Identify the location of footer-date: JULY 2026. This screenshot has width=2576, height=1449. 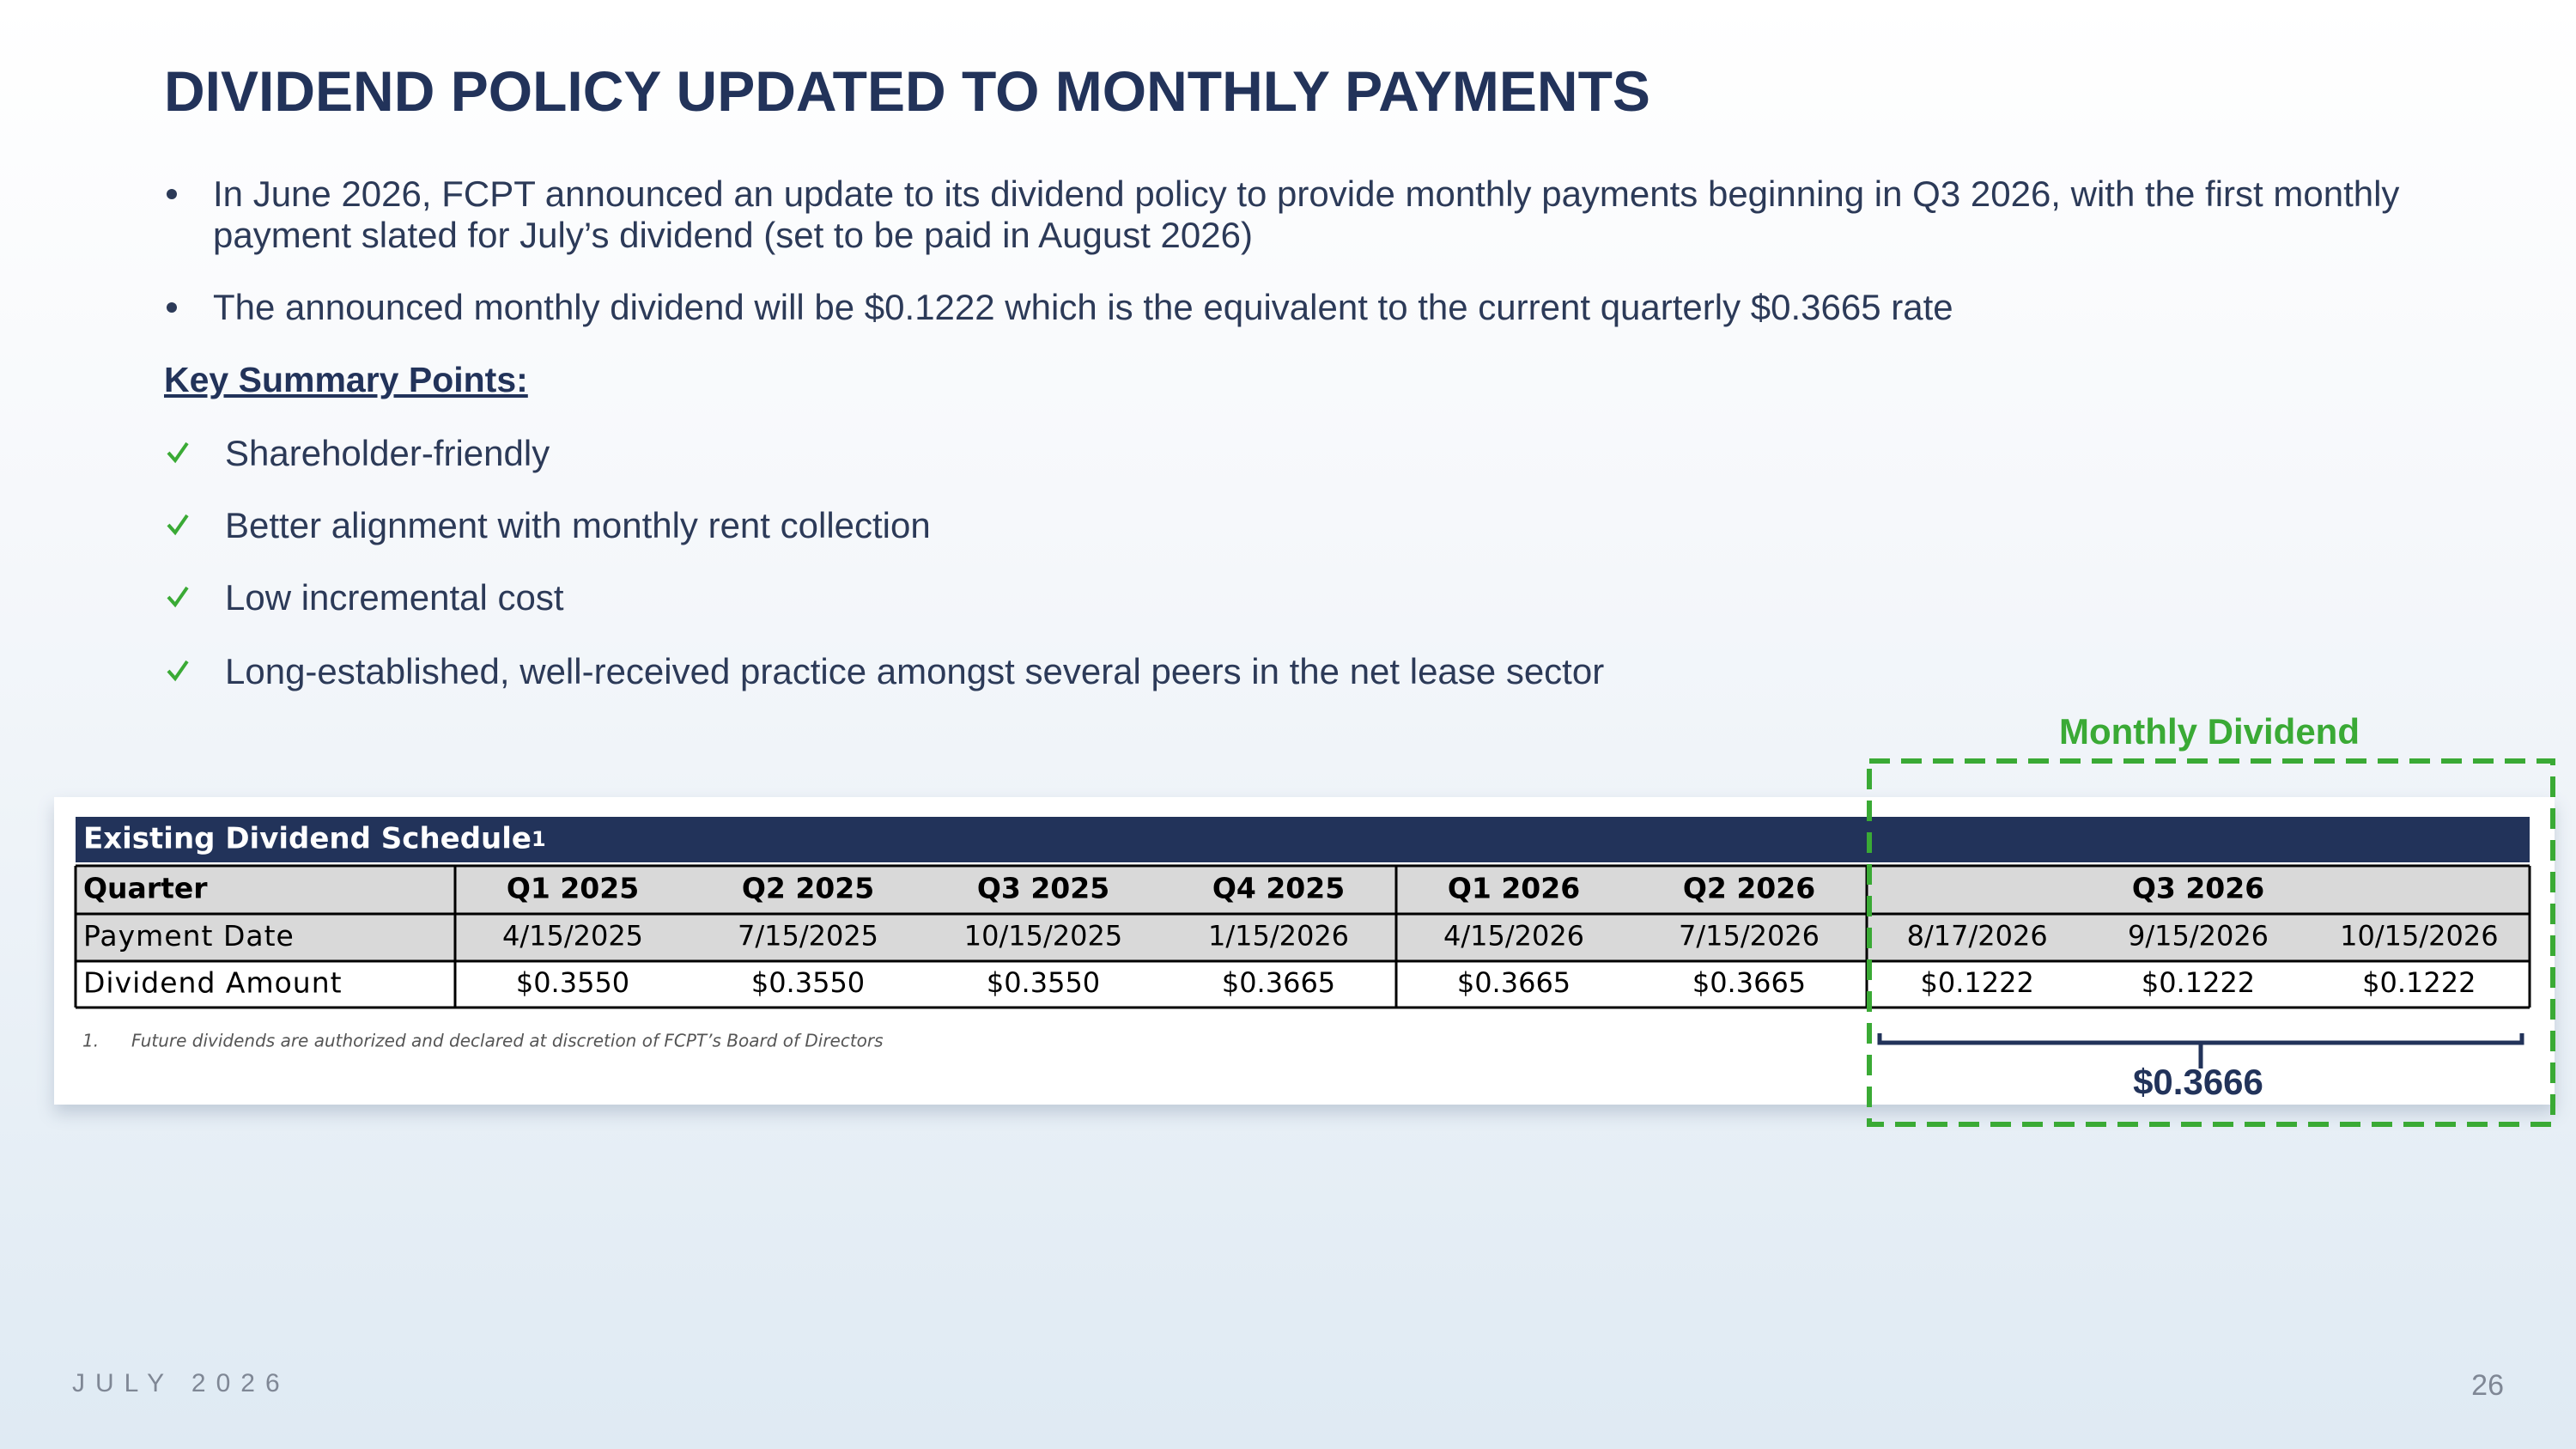
(181, 1383).